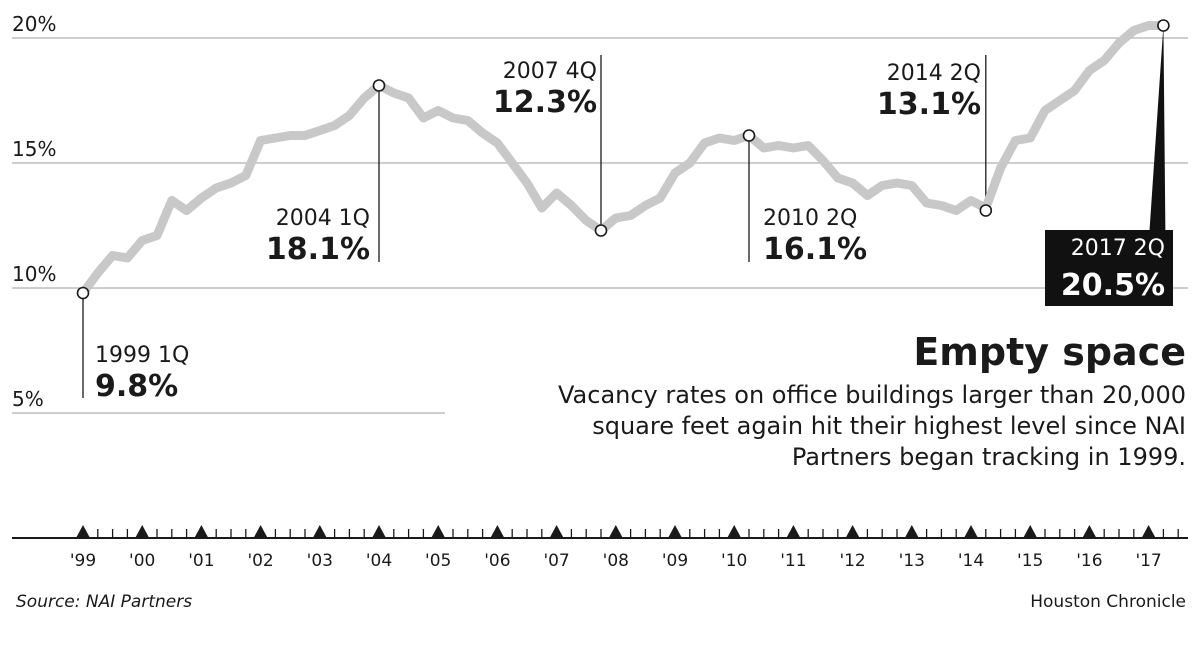 The image size is (1200, 646). What do you see at coordinates (323, 218) in the screenshot?
I see `annotation-label: 2004 1Q` at bounding box center [323, 218].